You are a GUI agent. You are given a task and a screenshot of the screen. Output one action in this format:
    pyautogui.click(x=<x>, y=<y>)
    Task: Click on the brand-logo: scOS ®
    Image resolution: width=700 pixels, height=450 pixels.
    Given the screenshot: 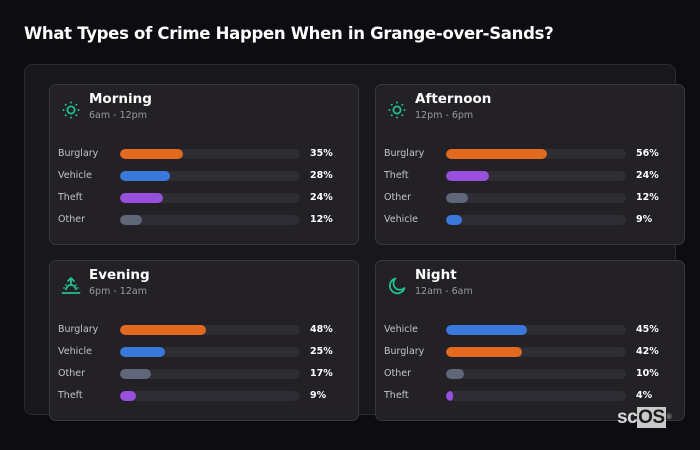 What is the action you would take?
    pyautogui.click(x=644, y=417)
    